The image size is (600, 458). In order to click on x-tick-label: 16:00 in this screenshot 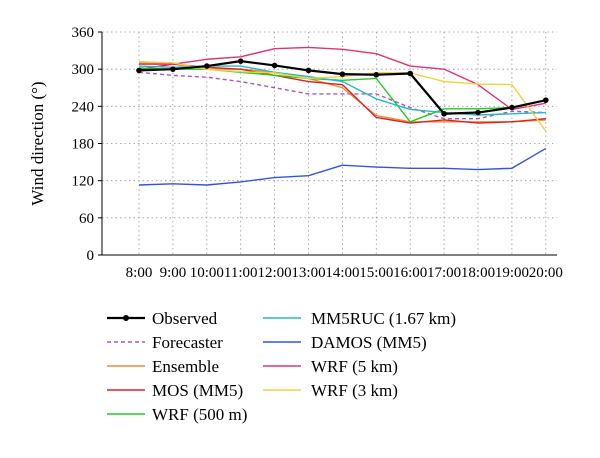, I will do `click(410, 273)`.